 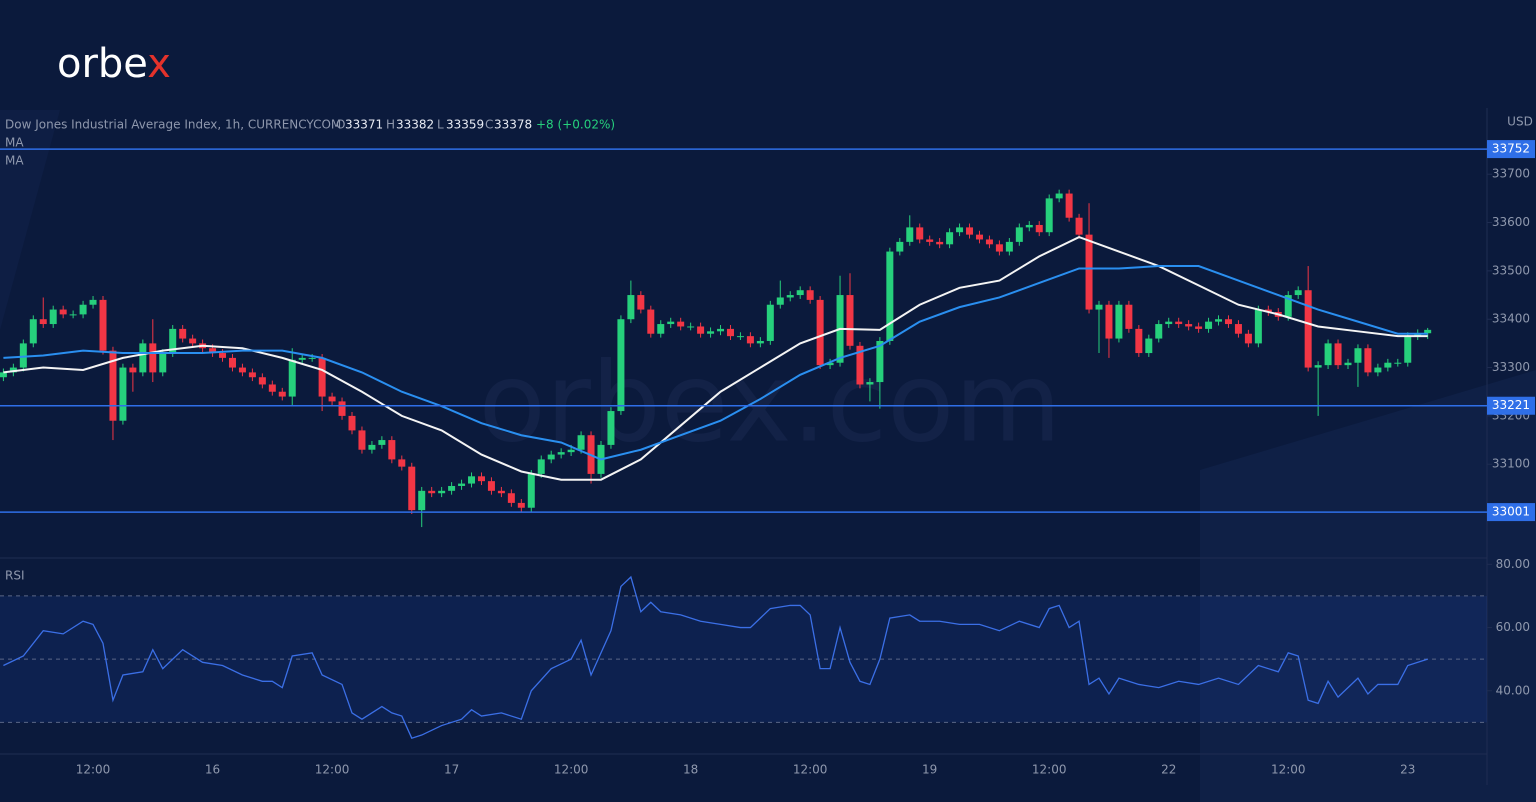 I want to click on x-tick-label: 23, so click(x=1407, y=770).